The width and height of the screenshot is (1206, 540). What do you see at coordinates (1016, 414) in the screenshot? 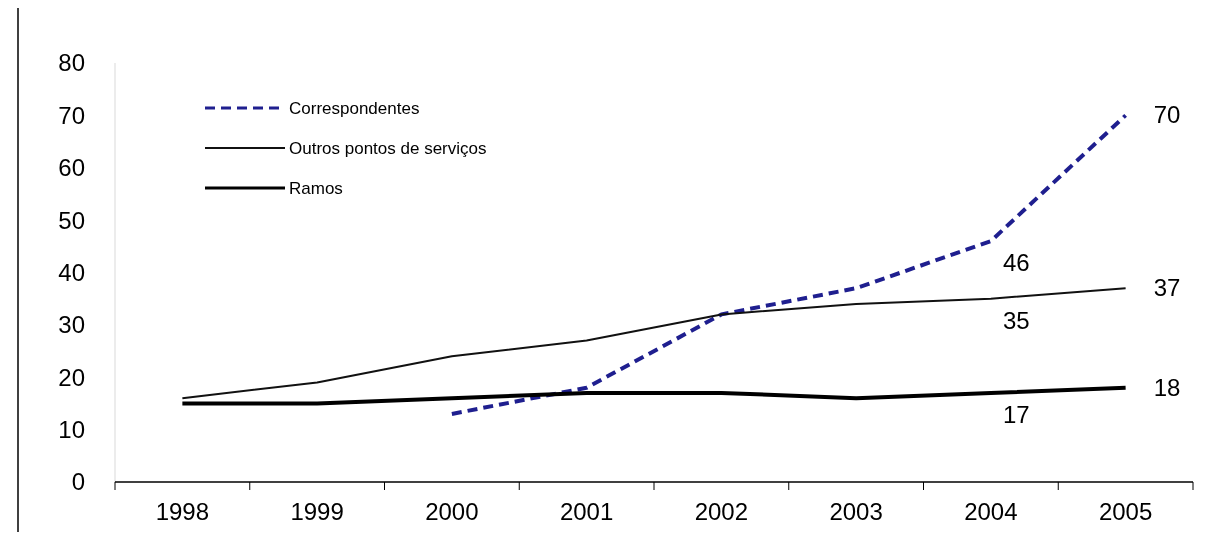
I see `data-label: 17` at bounding box center [1016, 414].